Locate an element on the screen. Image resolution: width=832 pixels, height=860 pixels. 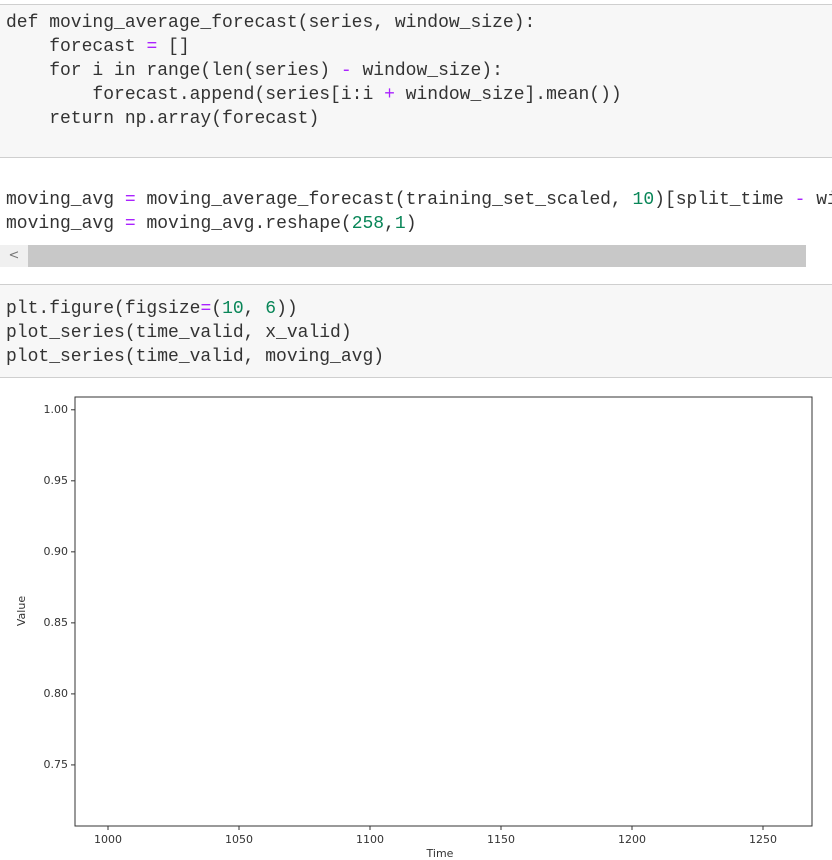
x-tick-label: 1100 is located at coordinates (370, 839).